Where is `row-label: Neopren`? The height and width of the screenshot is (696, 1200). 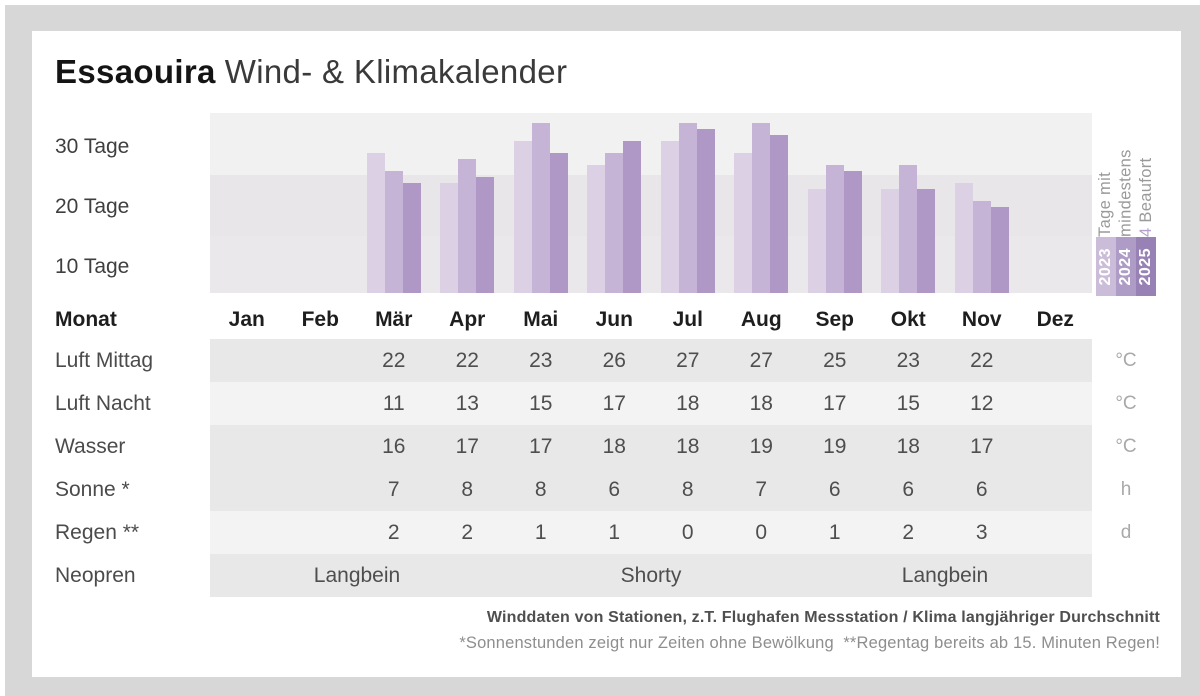 row-label: Neopren is located at coordinates (95, 575).